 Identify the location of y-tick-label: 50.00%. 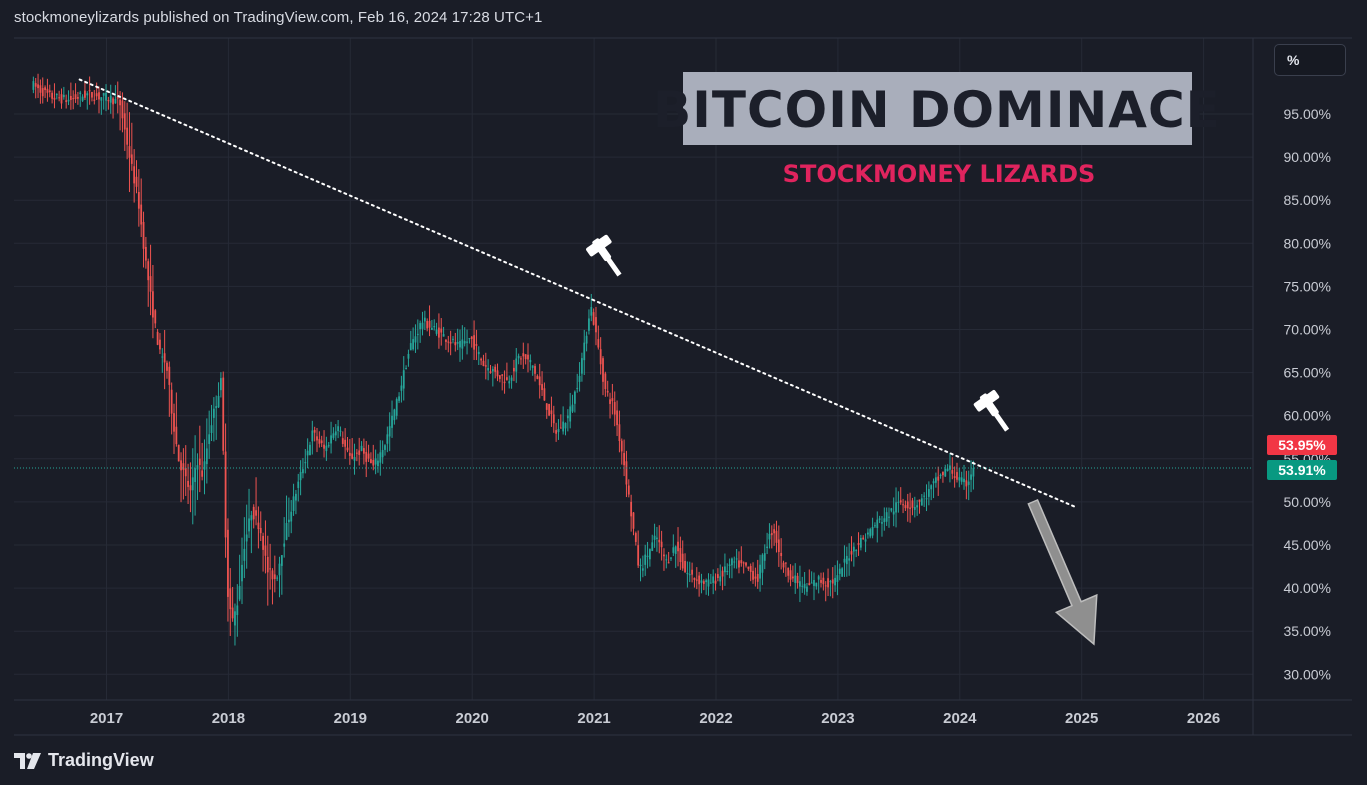
(1307, 502).